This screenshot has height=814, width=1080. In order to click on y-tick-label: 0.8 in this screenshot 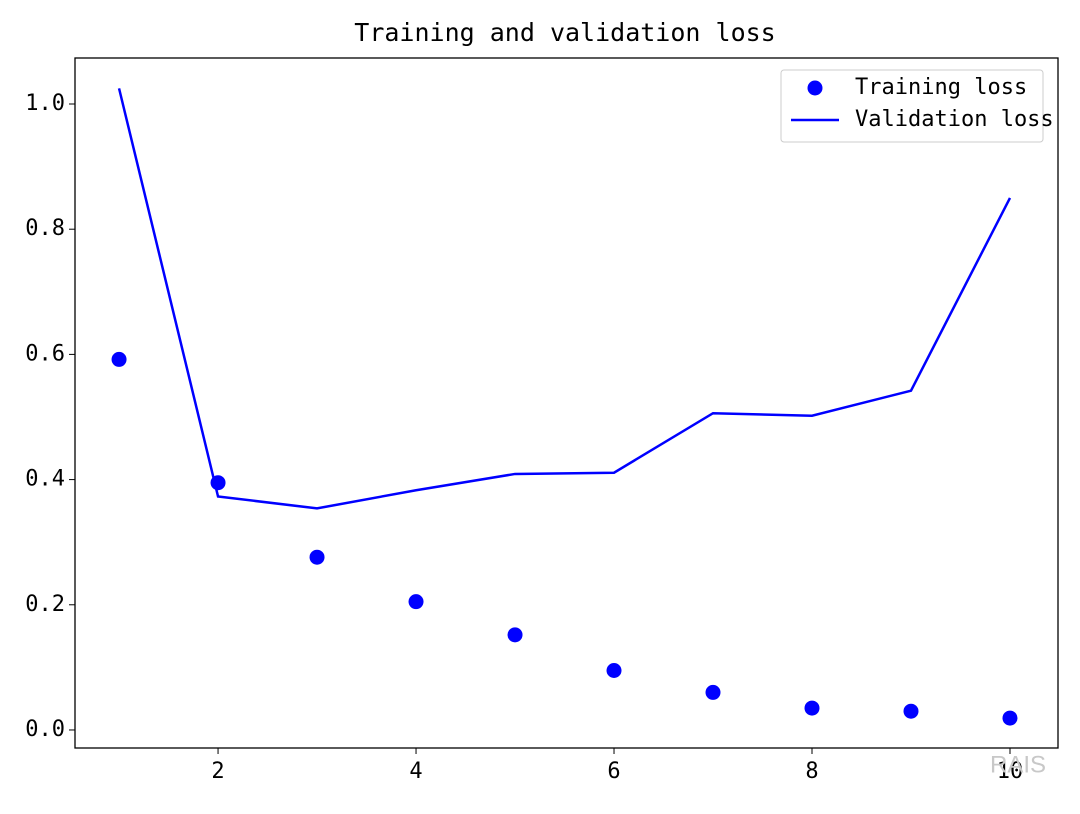, I will do `click(45, 228)`.